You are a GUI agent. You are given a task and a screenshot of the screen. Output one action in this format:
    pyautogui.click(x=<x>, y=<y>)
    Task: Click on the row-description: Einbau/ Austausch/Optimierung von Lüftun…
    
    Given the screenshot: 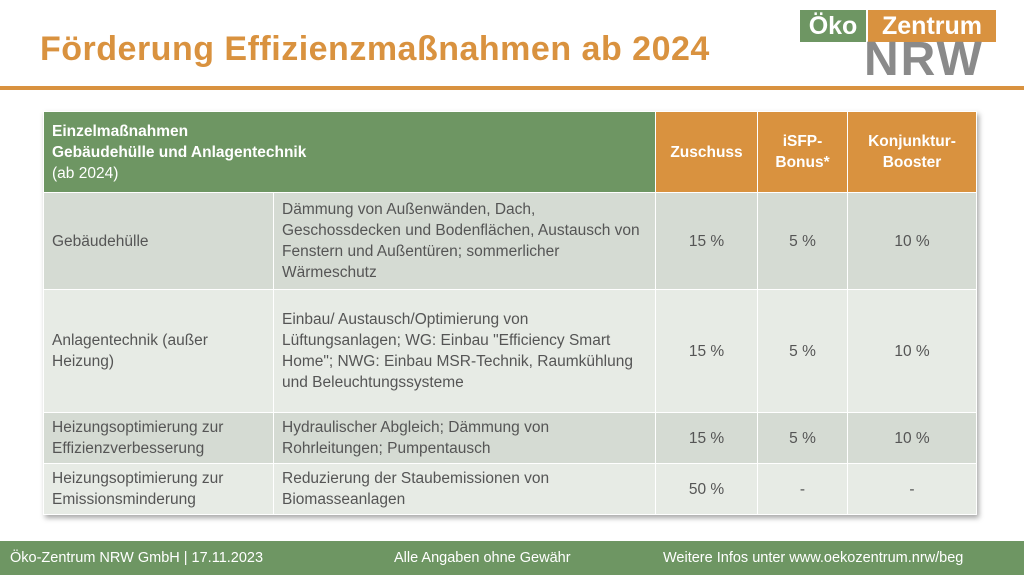 What is the action you would take?
    pyautogui.click(x=464, y=351)
    